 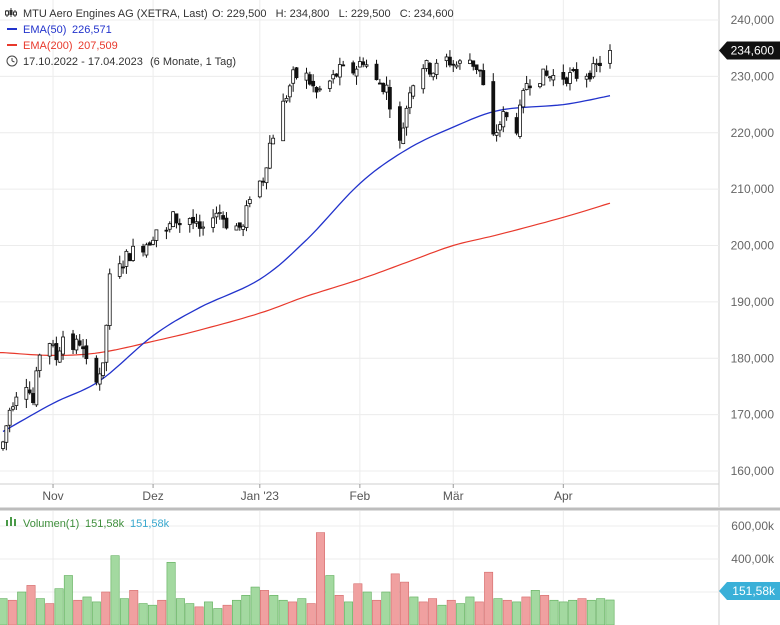 What do you see at coordinates (51, 524) in the screenshot?
I see `volume-legend-label: Volumen(1)` at bounding box center [51, 524].